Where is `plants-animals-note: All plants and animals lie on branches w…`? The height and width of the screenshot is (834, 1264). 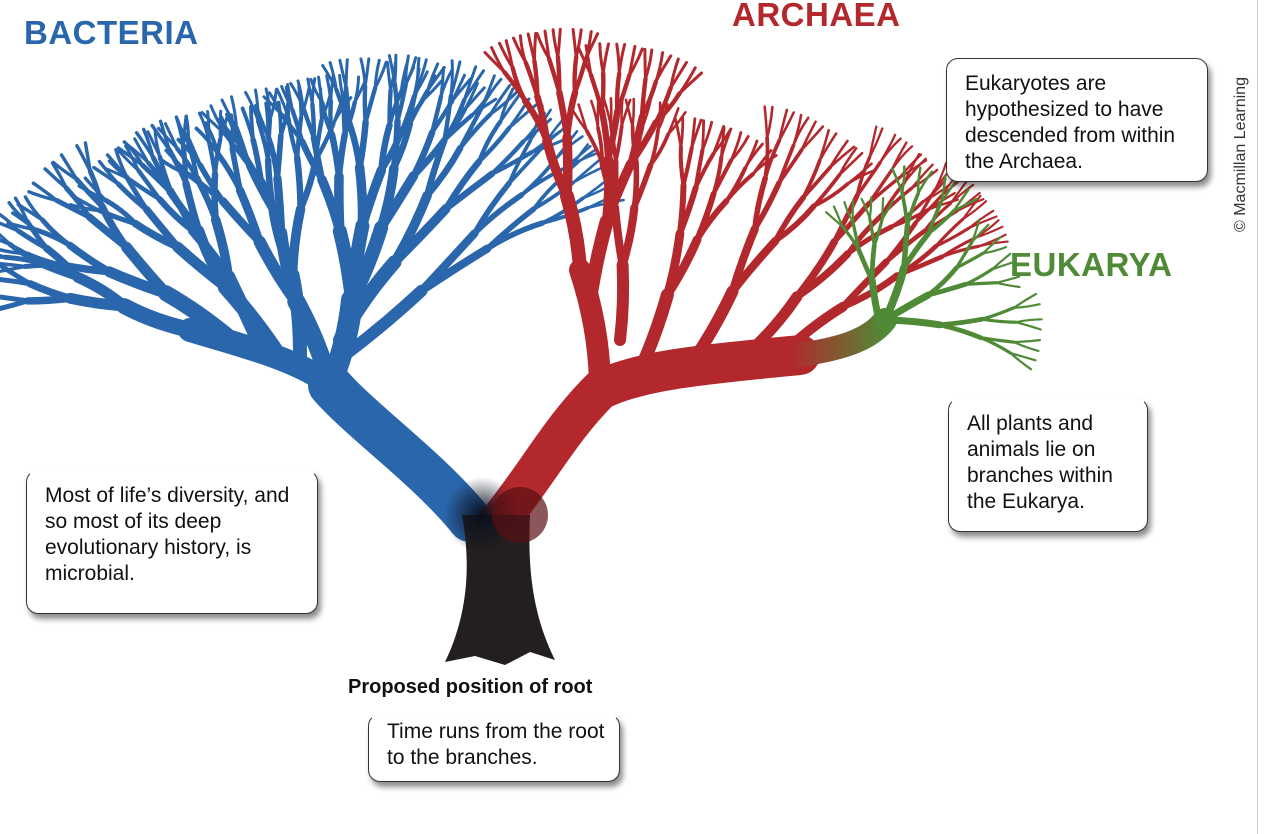 plants-animals-note: All plants and animals lie on branches w… is located at coordinates (1048, 465).